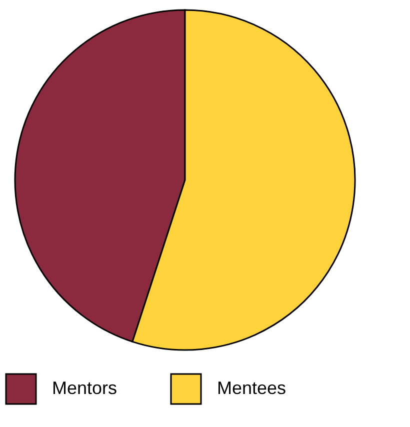 The image size is (410, 427). Describe the element at coordinates (251, 388) in the screenshot. I see `legend-label: Mentees` at that location.